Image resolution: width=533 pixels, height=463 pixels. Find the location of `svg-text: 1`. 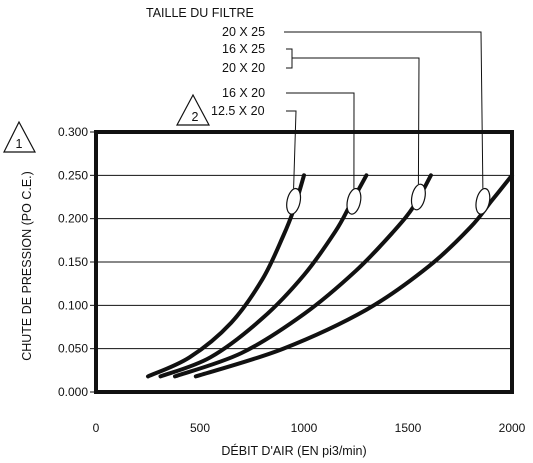

svg-text: 1 is located at coordinates (19, 144).